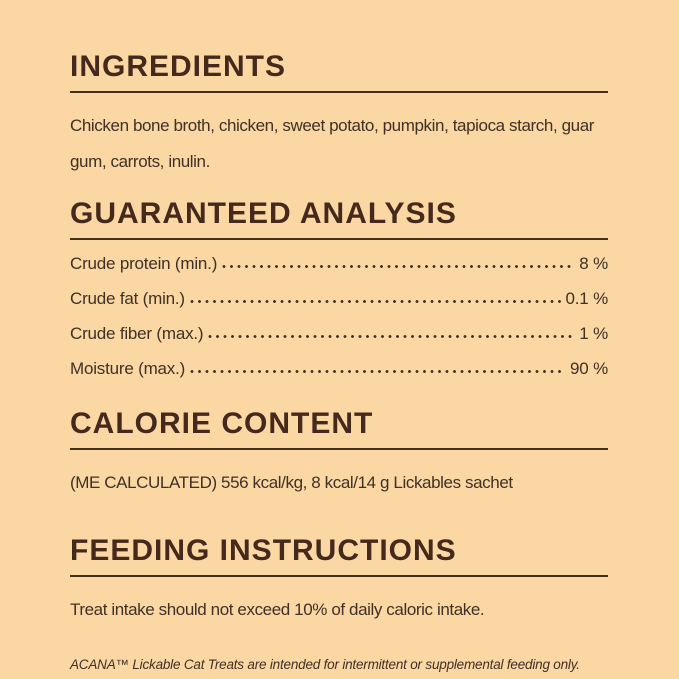  I want to click on analysis-value: 0.1 %, so click(587, 298).